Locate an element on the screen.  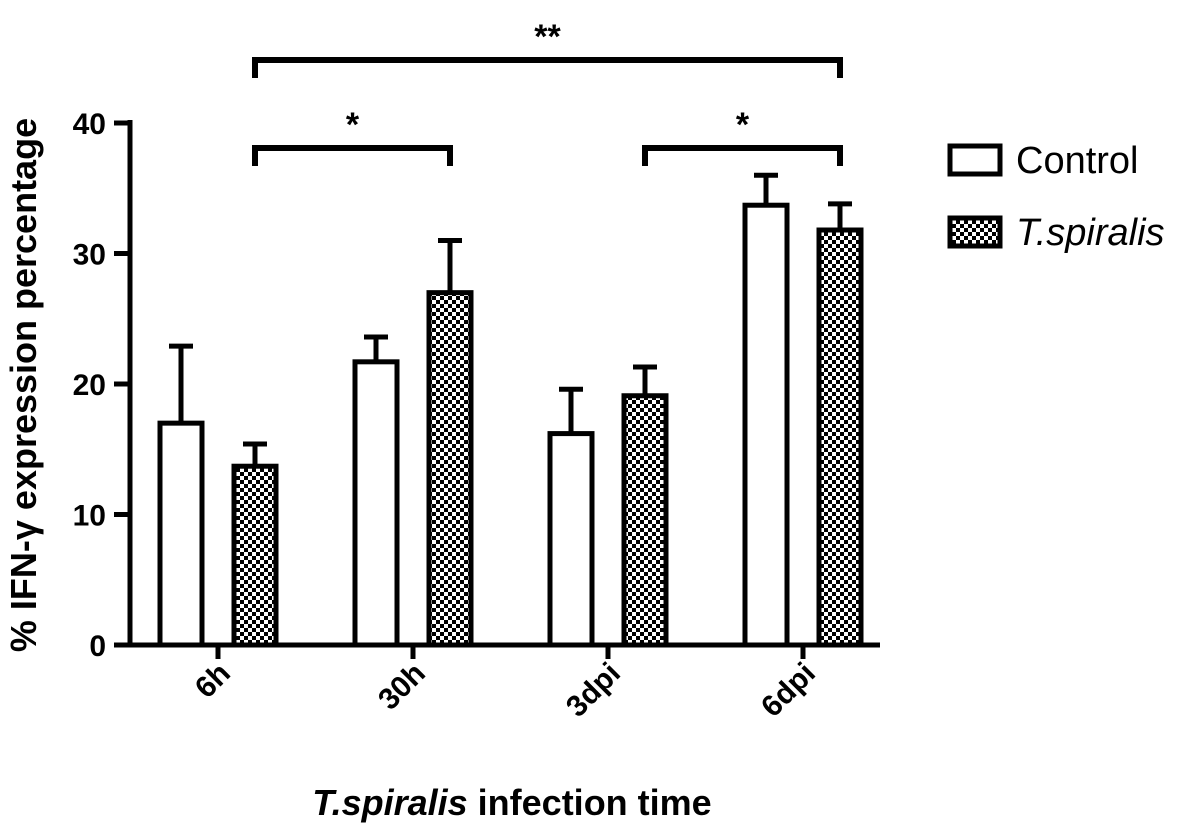
x-tick-label: 3dpi is located at coordinates (593, 690).